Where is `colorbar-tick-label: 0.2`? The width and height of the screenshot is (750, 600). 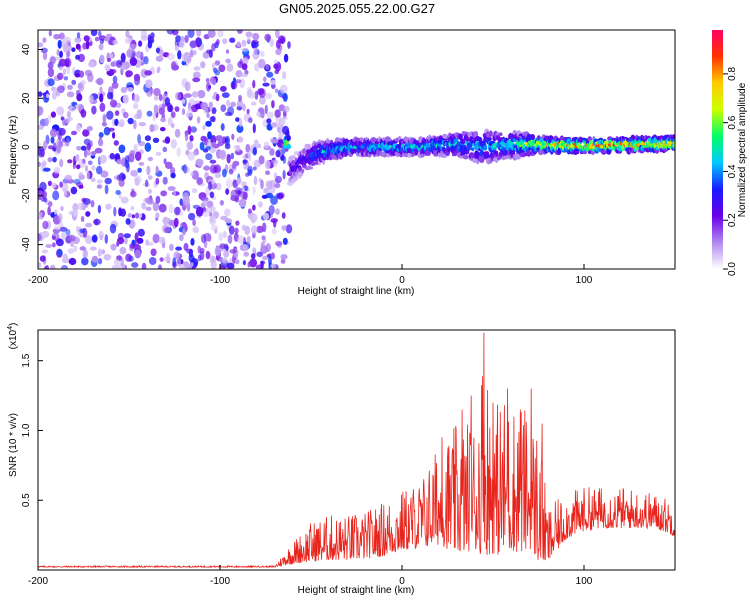 colorbar-tick-label: 0.2 is located at coordinates (732, 220).